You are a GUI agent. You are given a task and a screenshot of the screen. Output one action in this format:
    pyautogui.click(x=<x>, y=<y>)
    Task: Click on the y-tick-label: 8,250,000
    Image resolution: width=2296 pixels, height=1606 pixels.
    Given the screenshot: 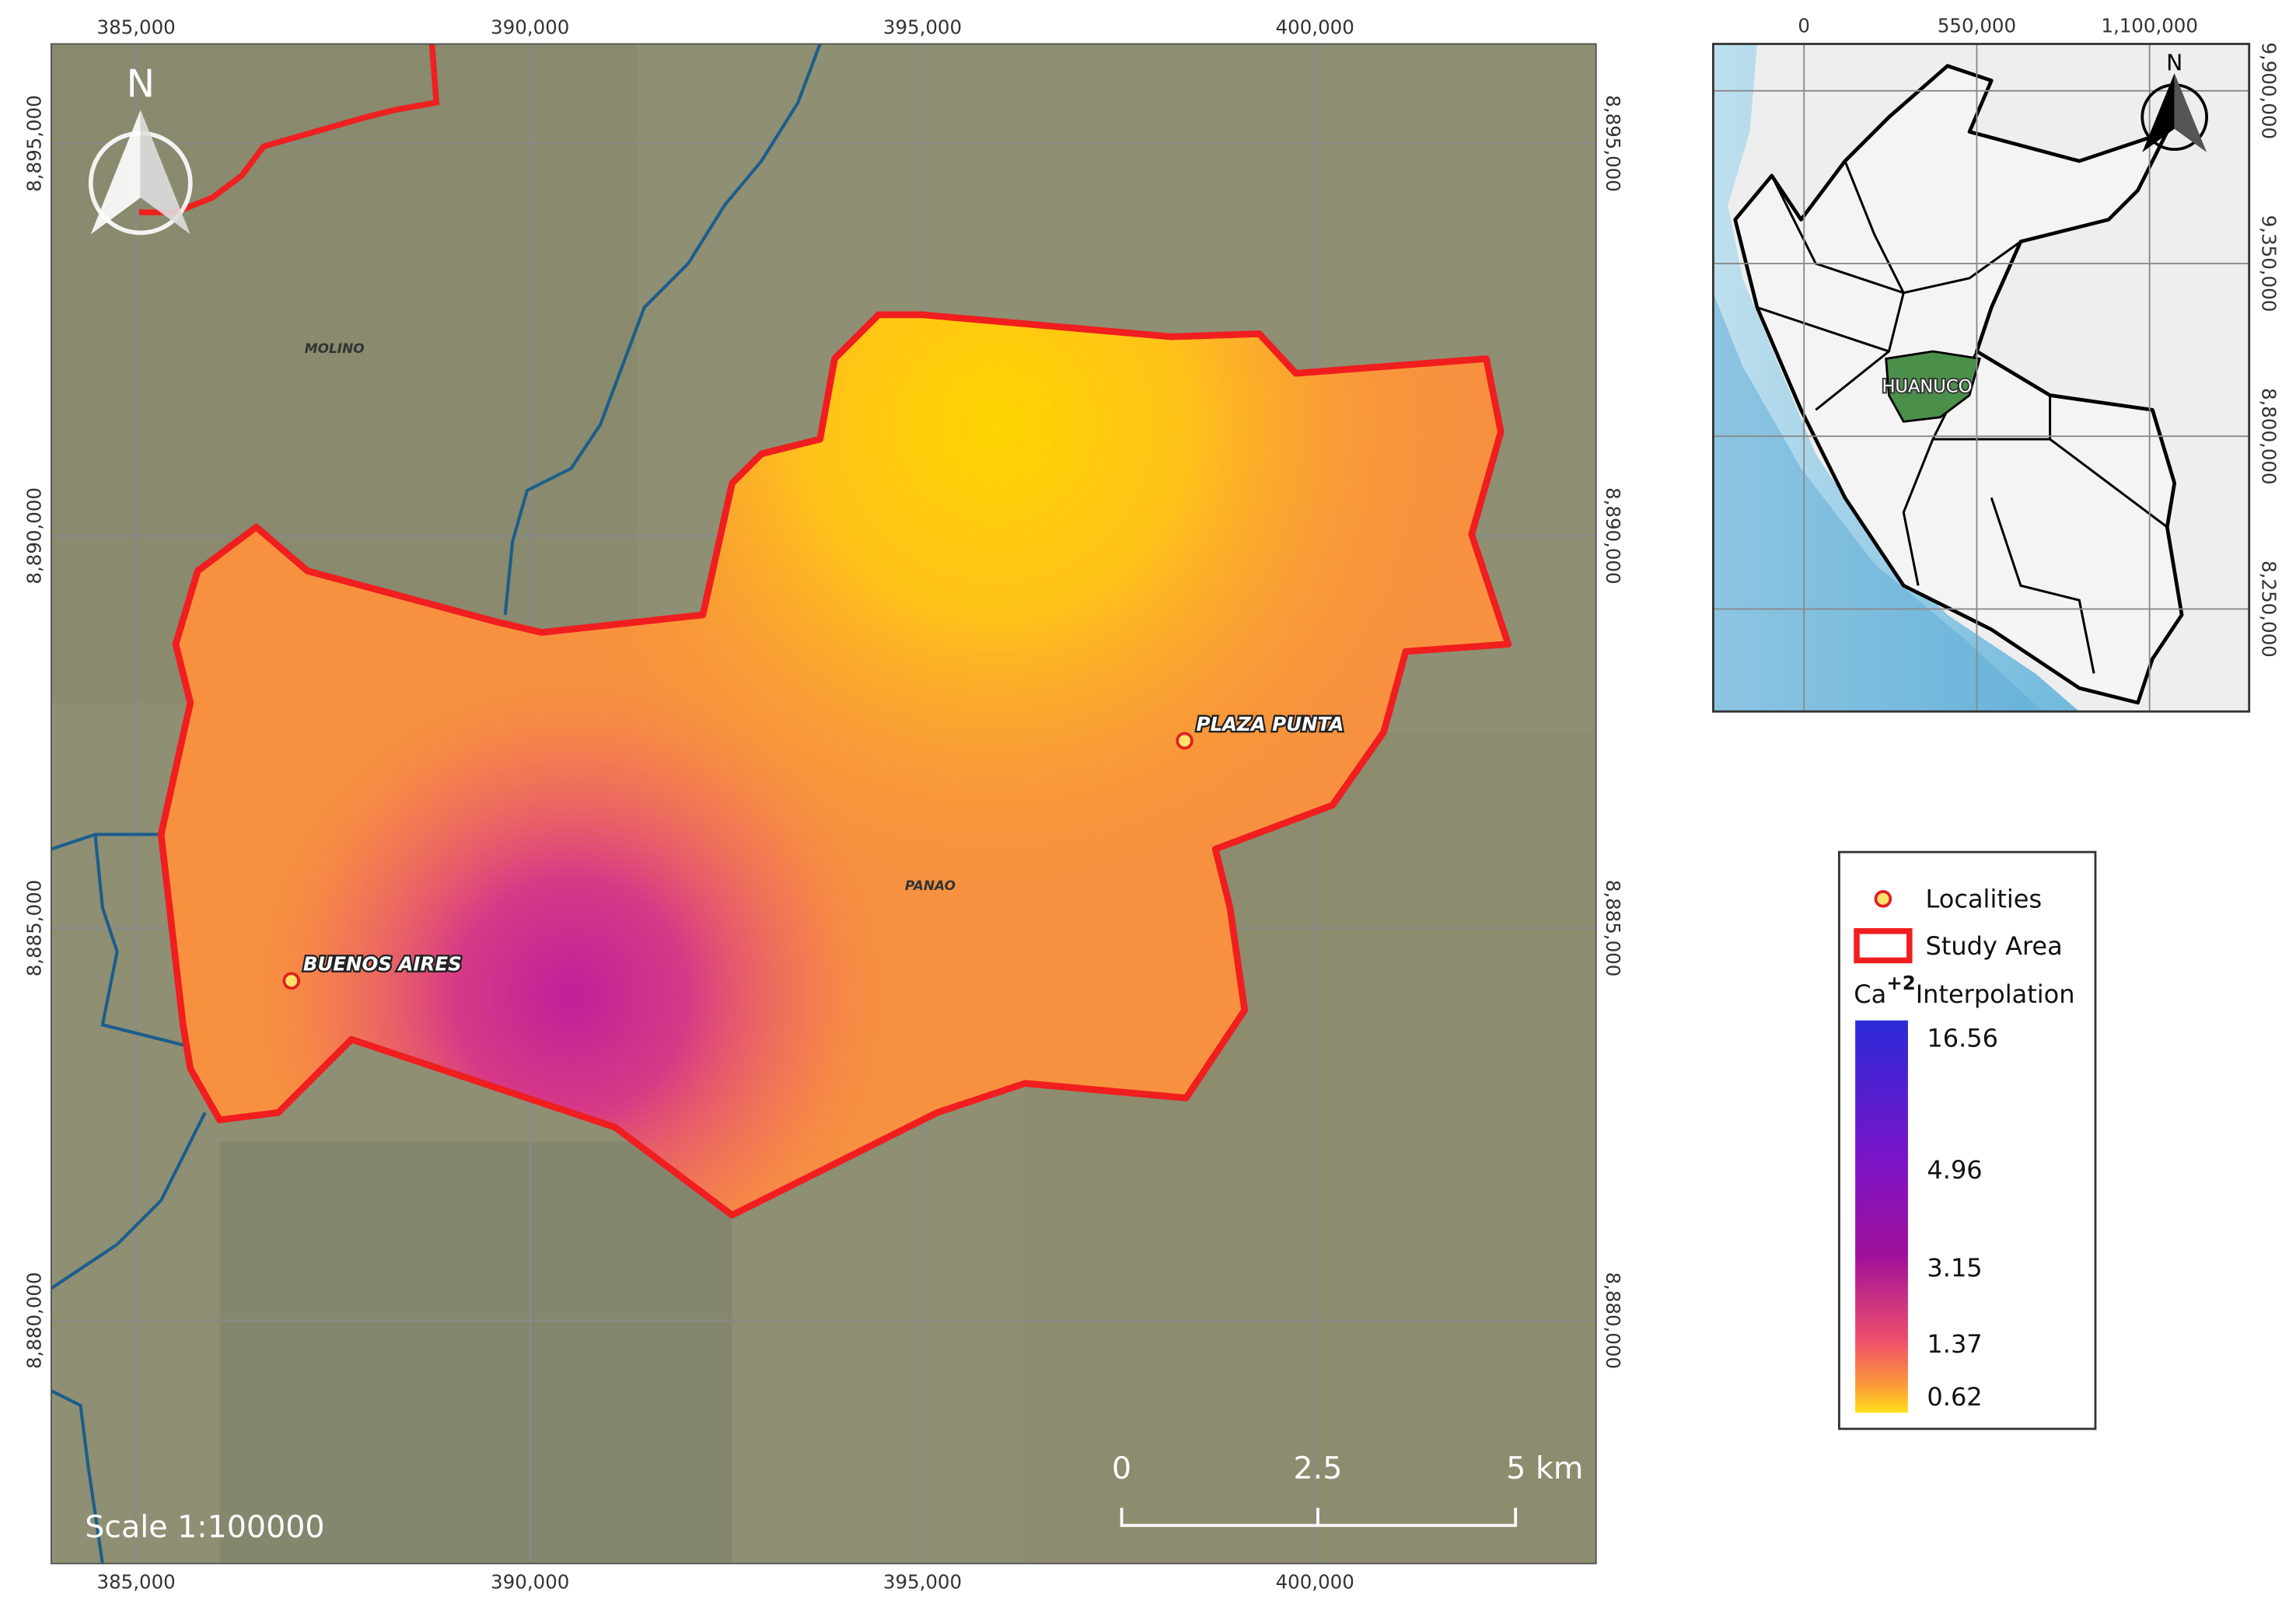 What is the action you would take?
    pyautogui.click(x=2269, y=609)
    